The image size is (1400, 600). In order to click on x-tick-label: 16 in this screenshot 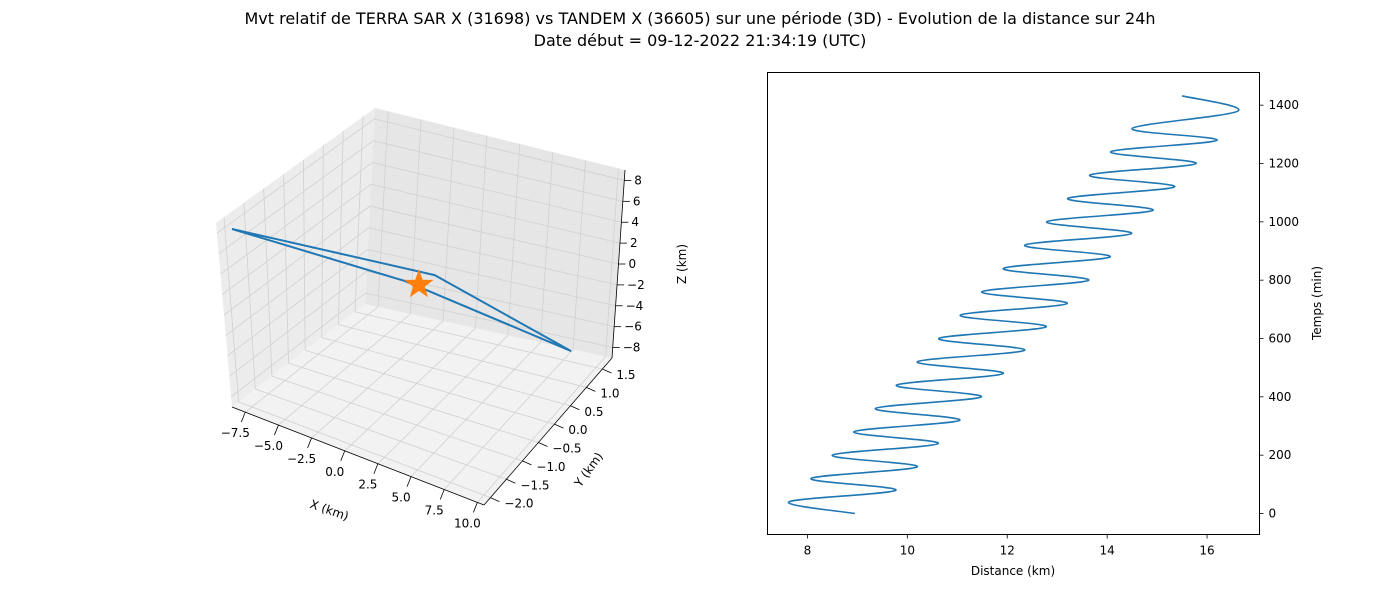, I will do `click(1206, 551)`.